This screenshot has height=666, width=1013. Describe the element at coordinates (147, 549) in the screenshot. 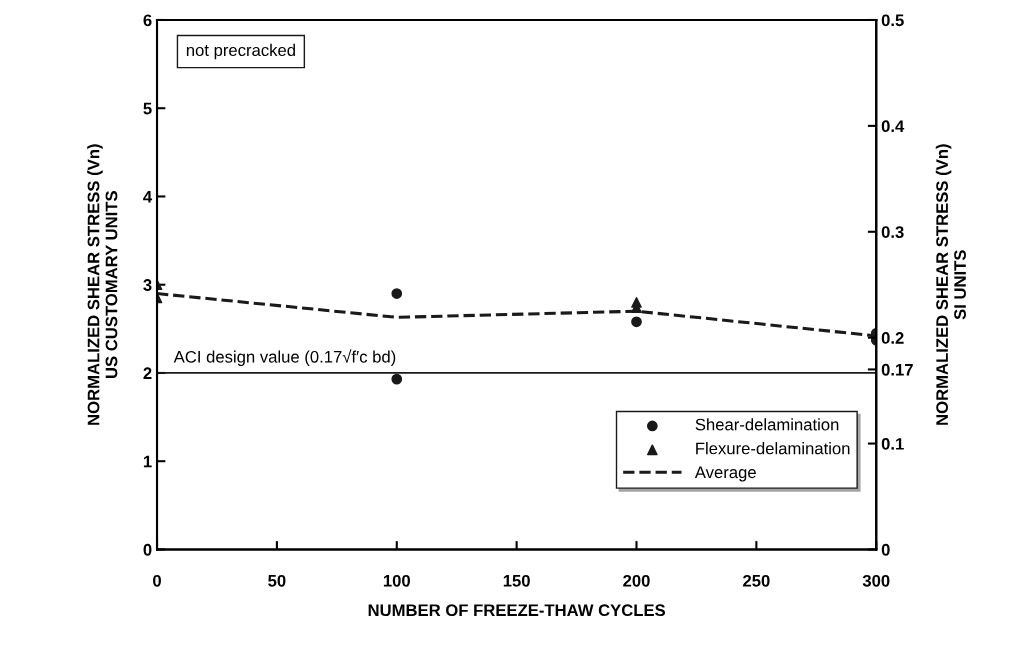

I see `y-tick-label: 0` at that location.